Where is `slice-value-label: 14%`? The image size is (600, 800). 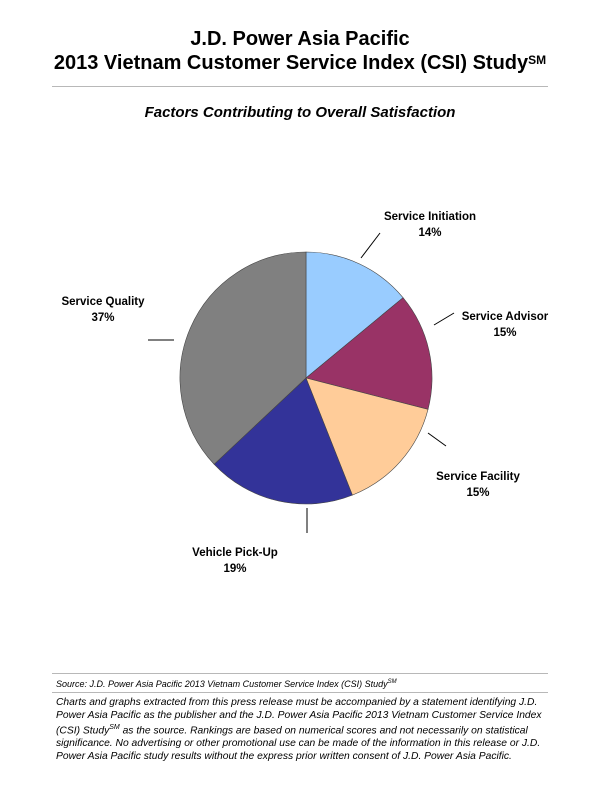 slice-value-label: 14% is located at coordinates (429, 233).